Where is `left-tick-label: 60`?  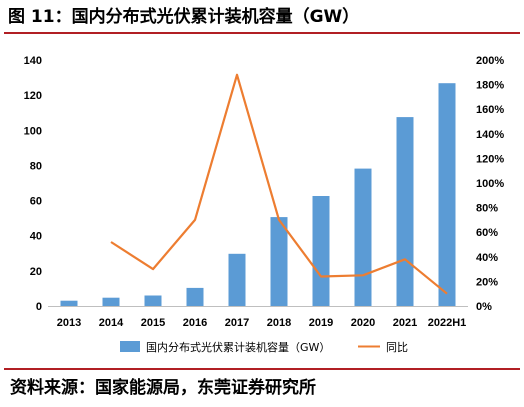
left-tick-label: 60 is located at coordinates (36, 202).